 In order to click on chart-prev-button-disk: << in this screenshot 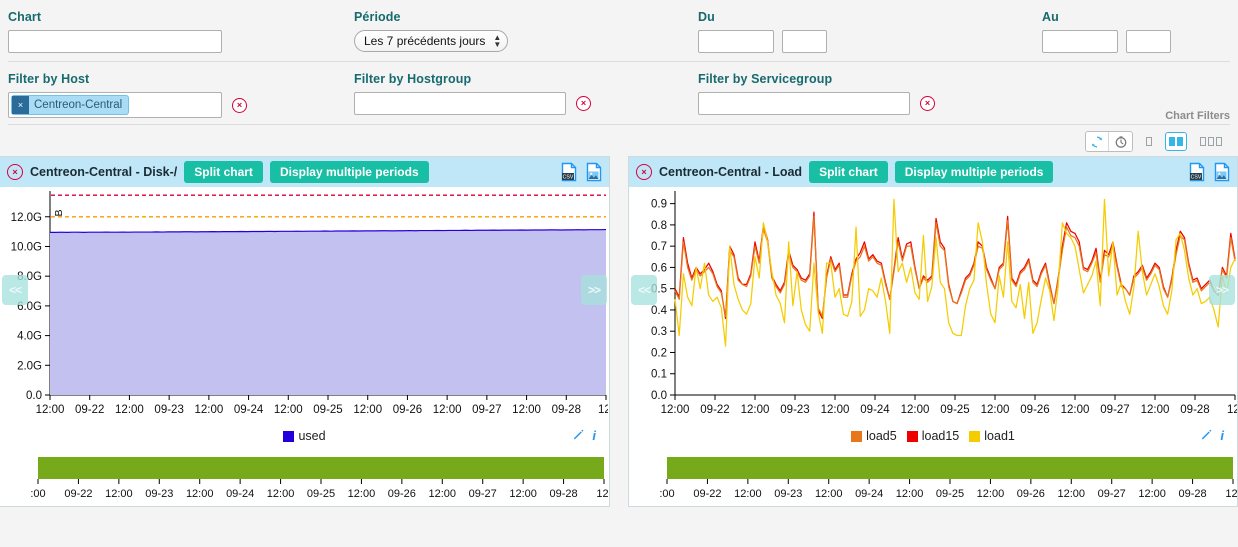, I will do `click(15, 290)`.